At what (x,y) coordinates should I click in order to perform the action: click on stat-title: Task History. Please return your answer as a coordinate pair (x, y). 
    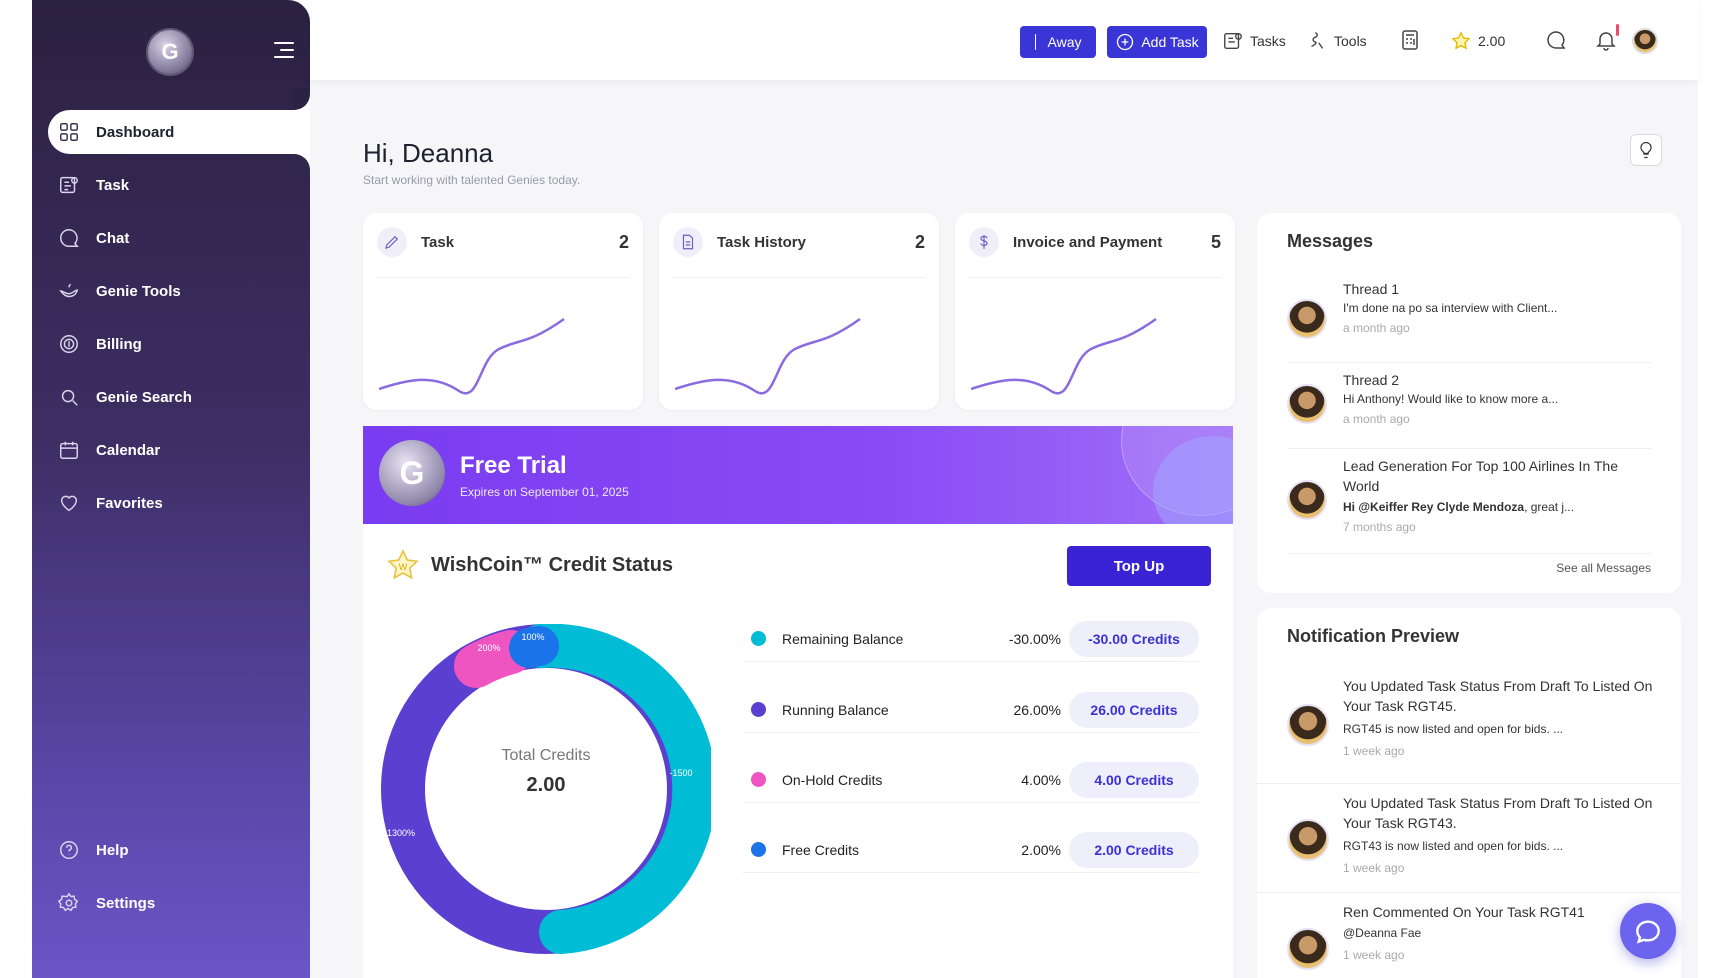
    Looking at the image, I should click on (761, 242).